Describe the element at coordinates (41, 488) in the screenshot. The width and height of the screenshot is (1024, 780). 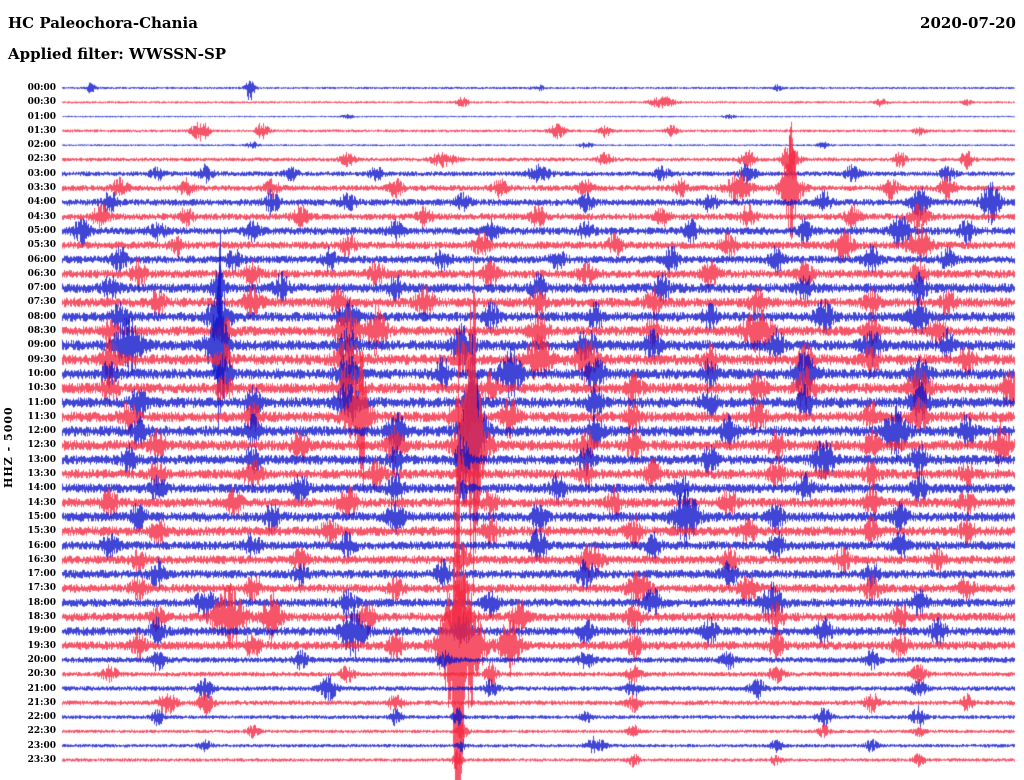
I see `time-label: 14:00` at that location.